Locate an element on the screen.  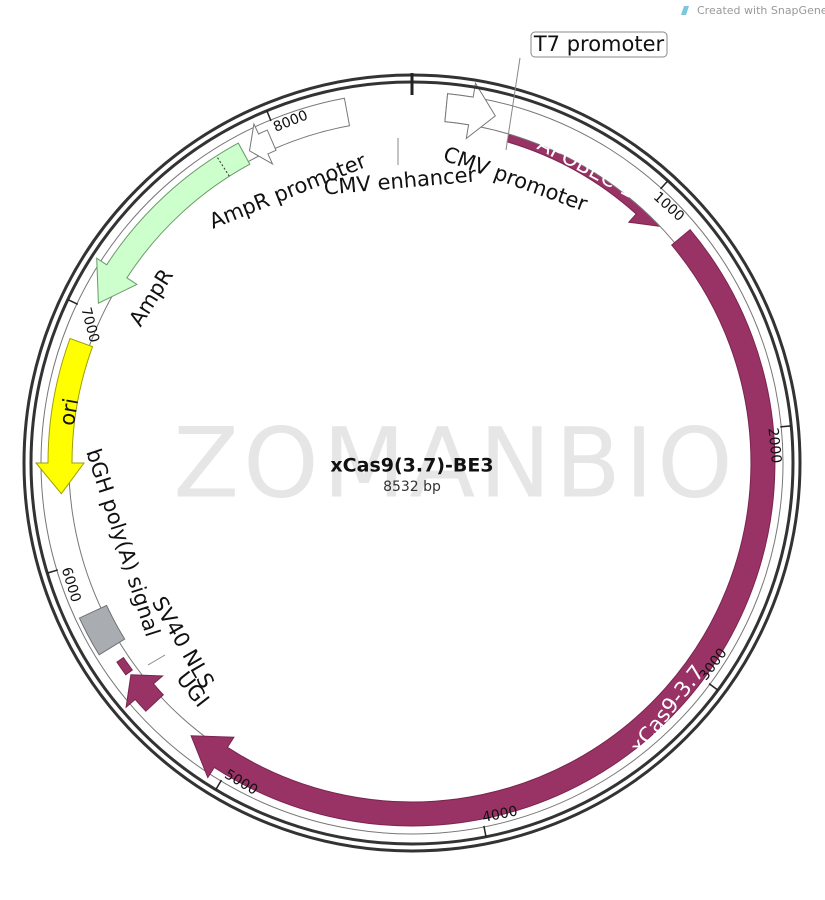
label-box is located at coordinates (599, 44).